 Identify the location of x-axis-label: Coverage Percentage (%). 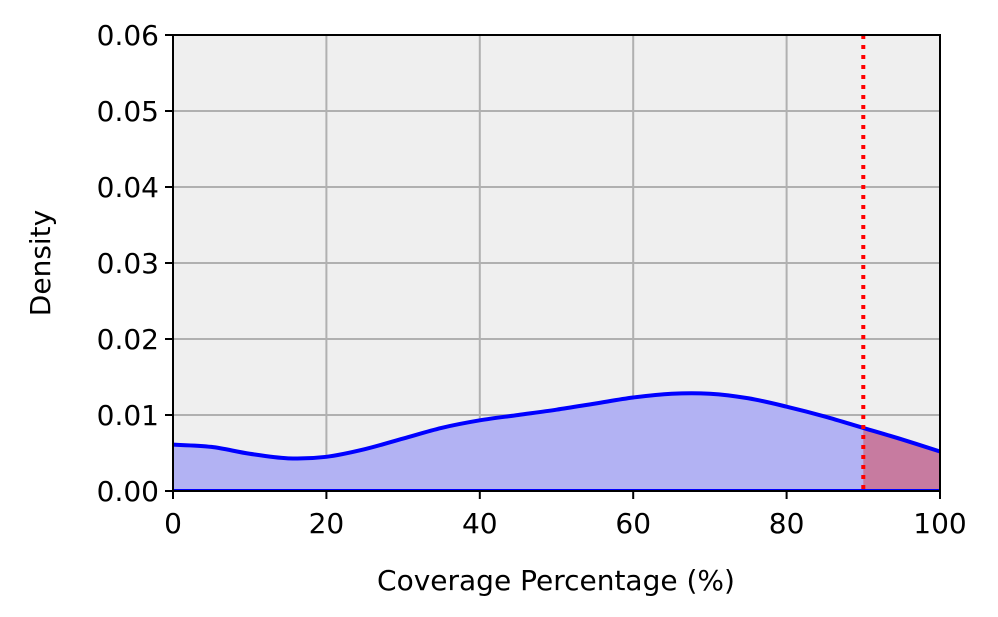
(556, 580).